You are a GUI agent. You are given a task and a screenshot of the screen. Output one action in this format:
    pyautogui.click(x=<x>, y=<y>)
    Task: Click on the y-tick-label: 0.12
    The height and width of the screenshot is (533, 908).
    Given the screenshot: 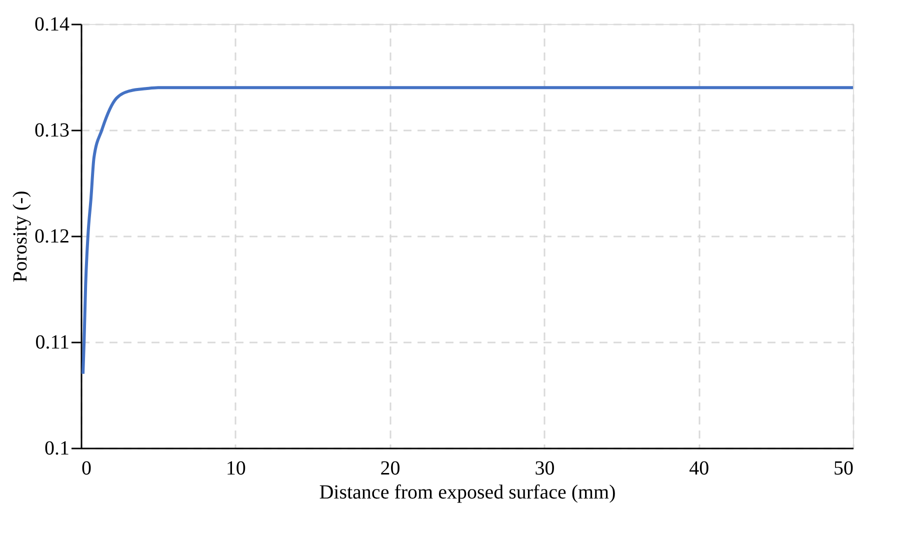 What is the action you would take?
    pyautogui.click(x=52, y=237)
    